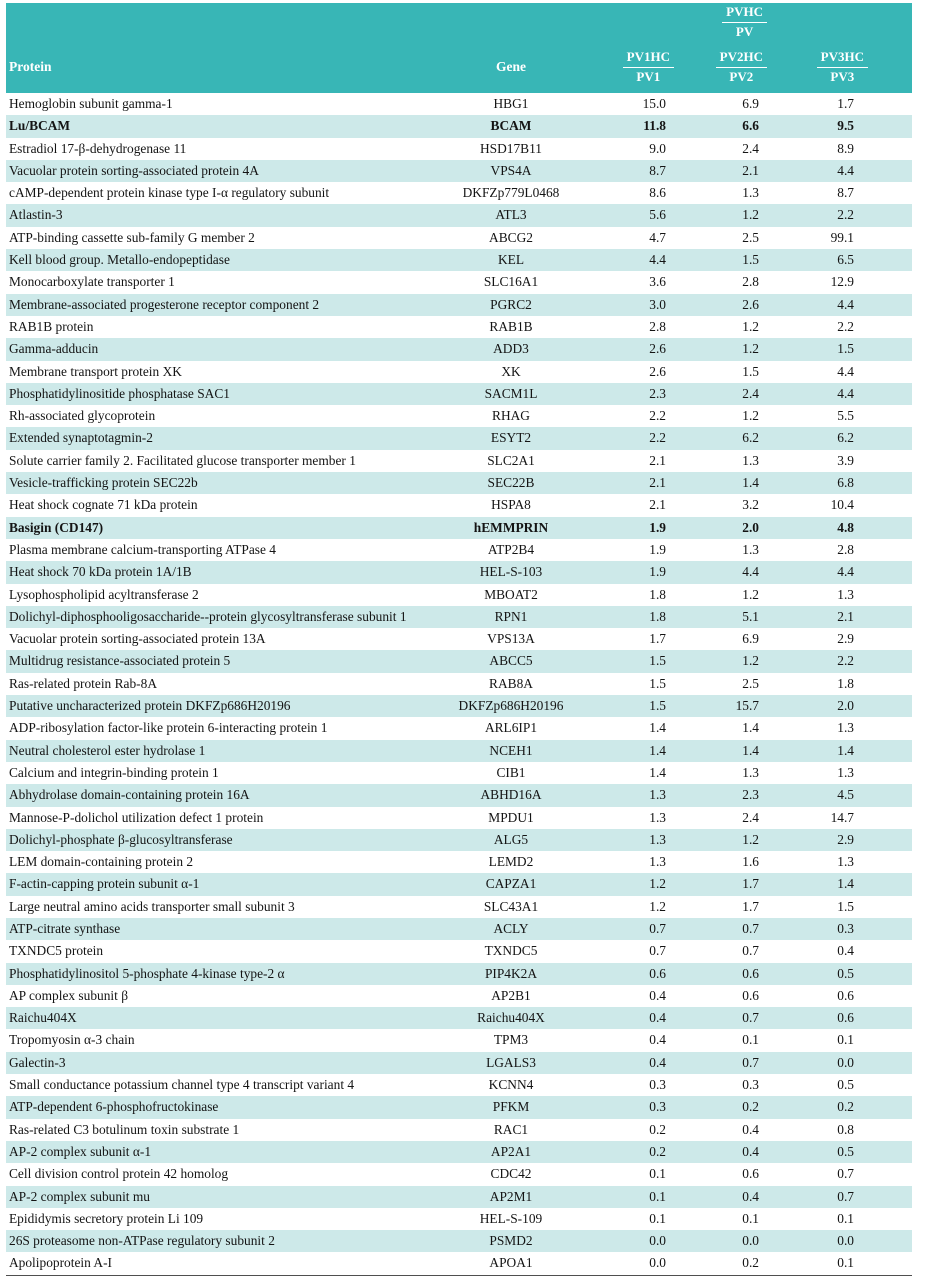 The height and width of the screenshot is (1280, 927). I want to click on pv2-ratio-cell: 5.1, so click(750, 616).